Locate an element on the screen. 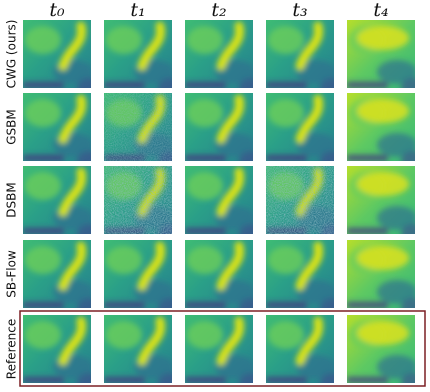  column-header: t₁ is located at coordinates (137, 10).